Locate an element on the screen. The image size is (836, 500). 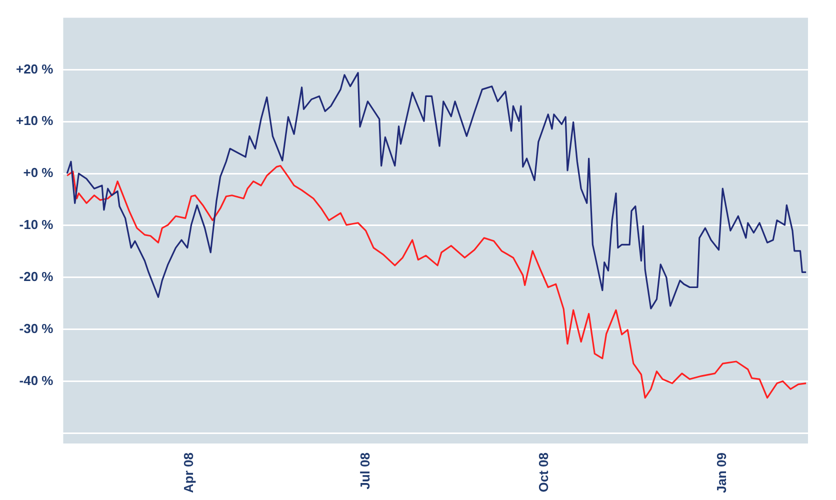
x-tick-label: Jan 09 is located at coordinates (722, 473).